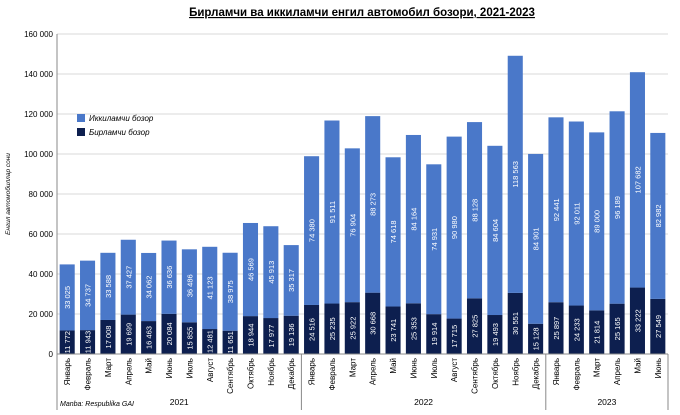  What do you see at coordinates (41, 314) in the screenshot?
I see `y-tick-label: 20 000` at bounding box center [41, 314].